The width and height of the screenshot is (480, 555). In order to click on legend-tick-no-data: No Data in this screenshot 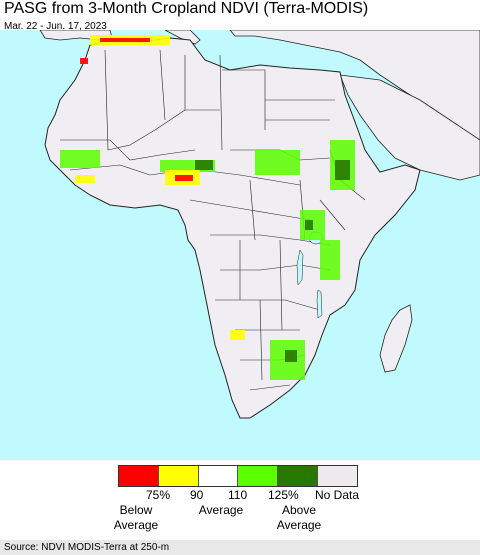, I will do `click(337, 495)`.